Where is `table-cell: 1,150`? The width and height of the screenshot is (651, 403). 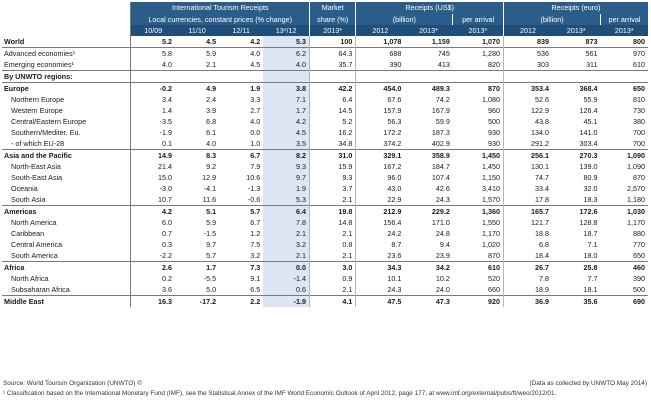
table-cell: 1,150 is located at coordinates (491, 177).